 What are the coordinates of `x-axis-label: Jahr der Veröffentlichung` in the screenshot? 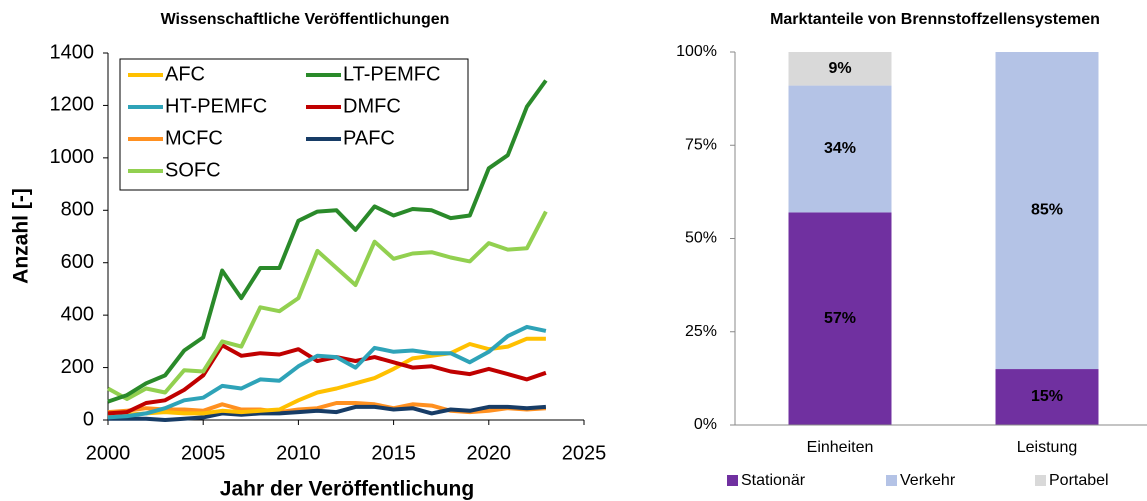 It's located at (347, 489).